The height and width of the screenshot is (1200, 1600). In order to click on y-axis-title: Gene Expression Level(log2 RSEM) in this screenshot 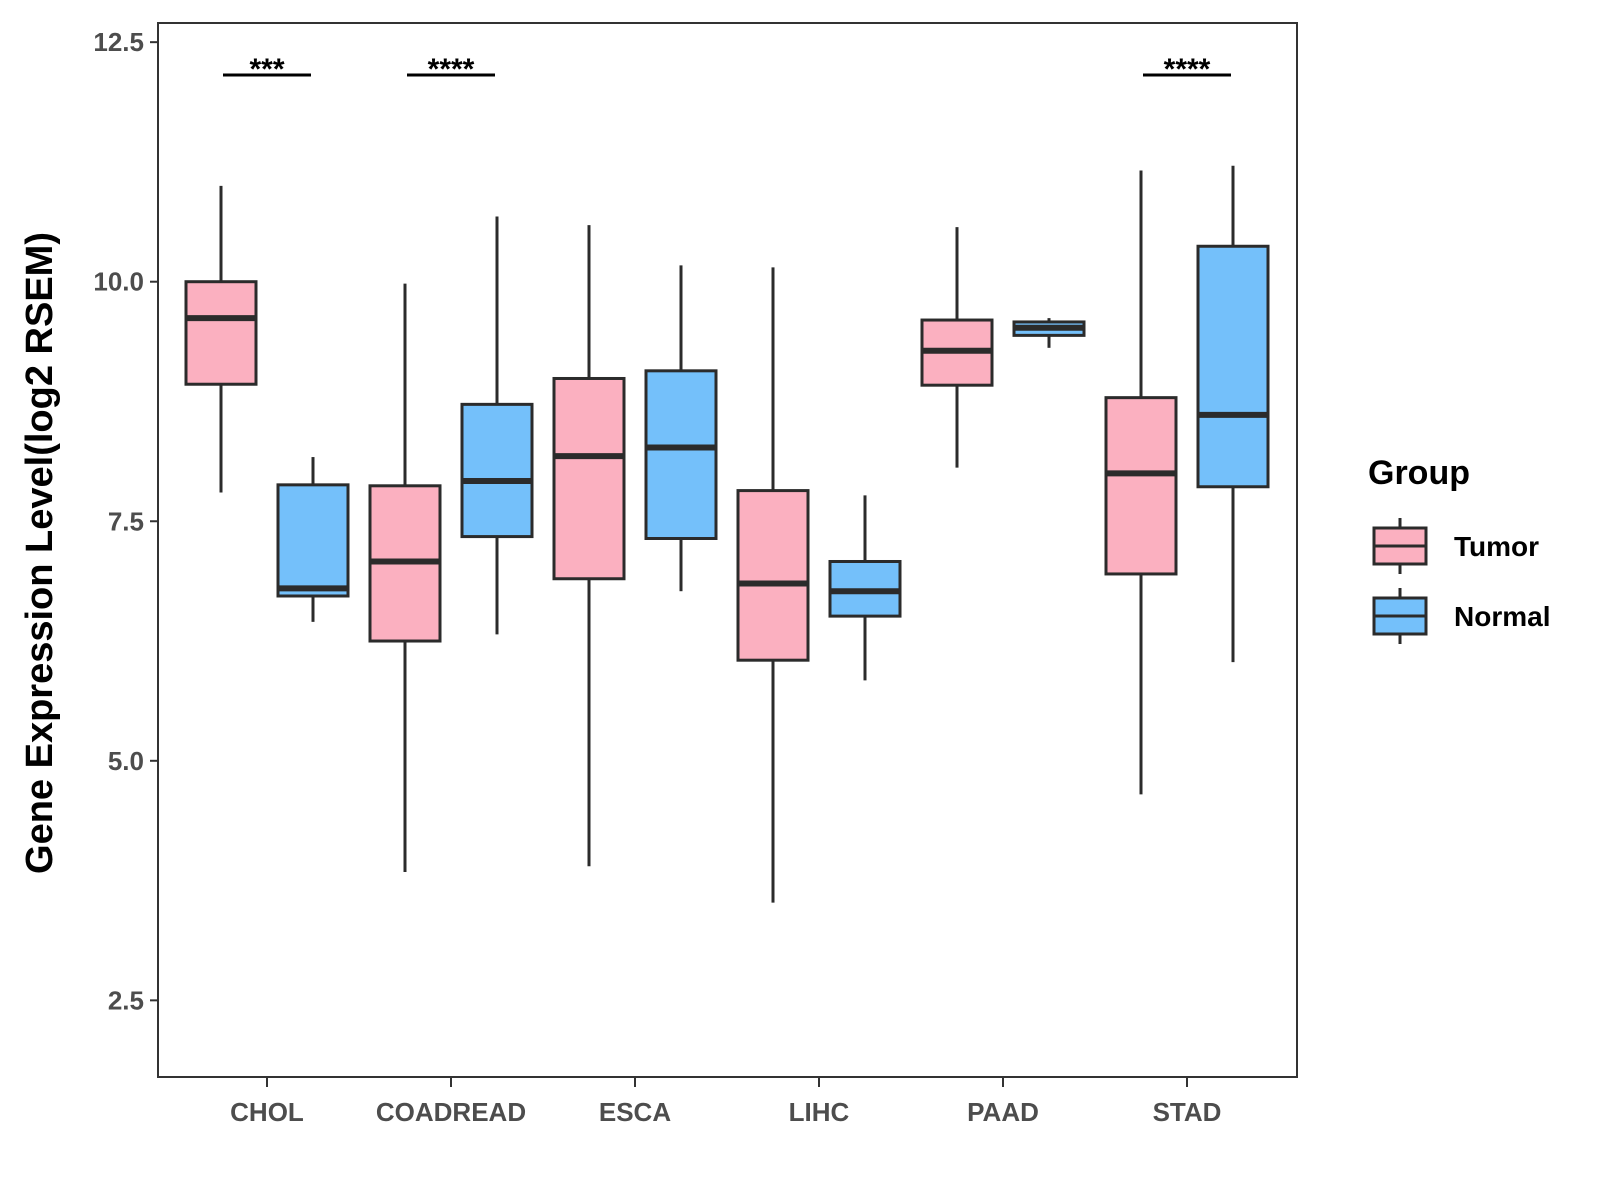, I will do `click(40, 553)`.